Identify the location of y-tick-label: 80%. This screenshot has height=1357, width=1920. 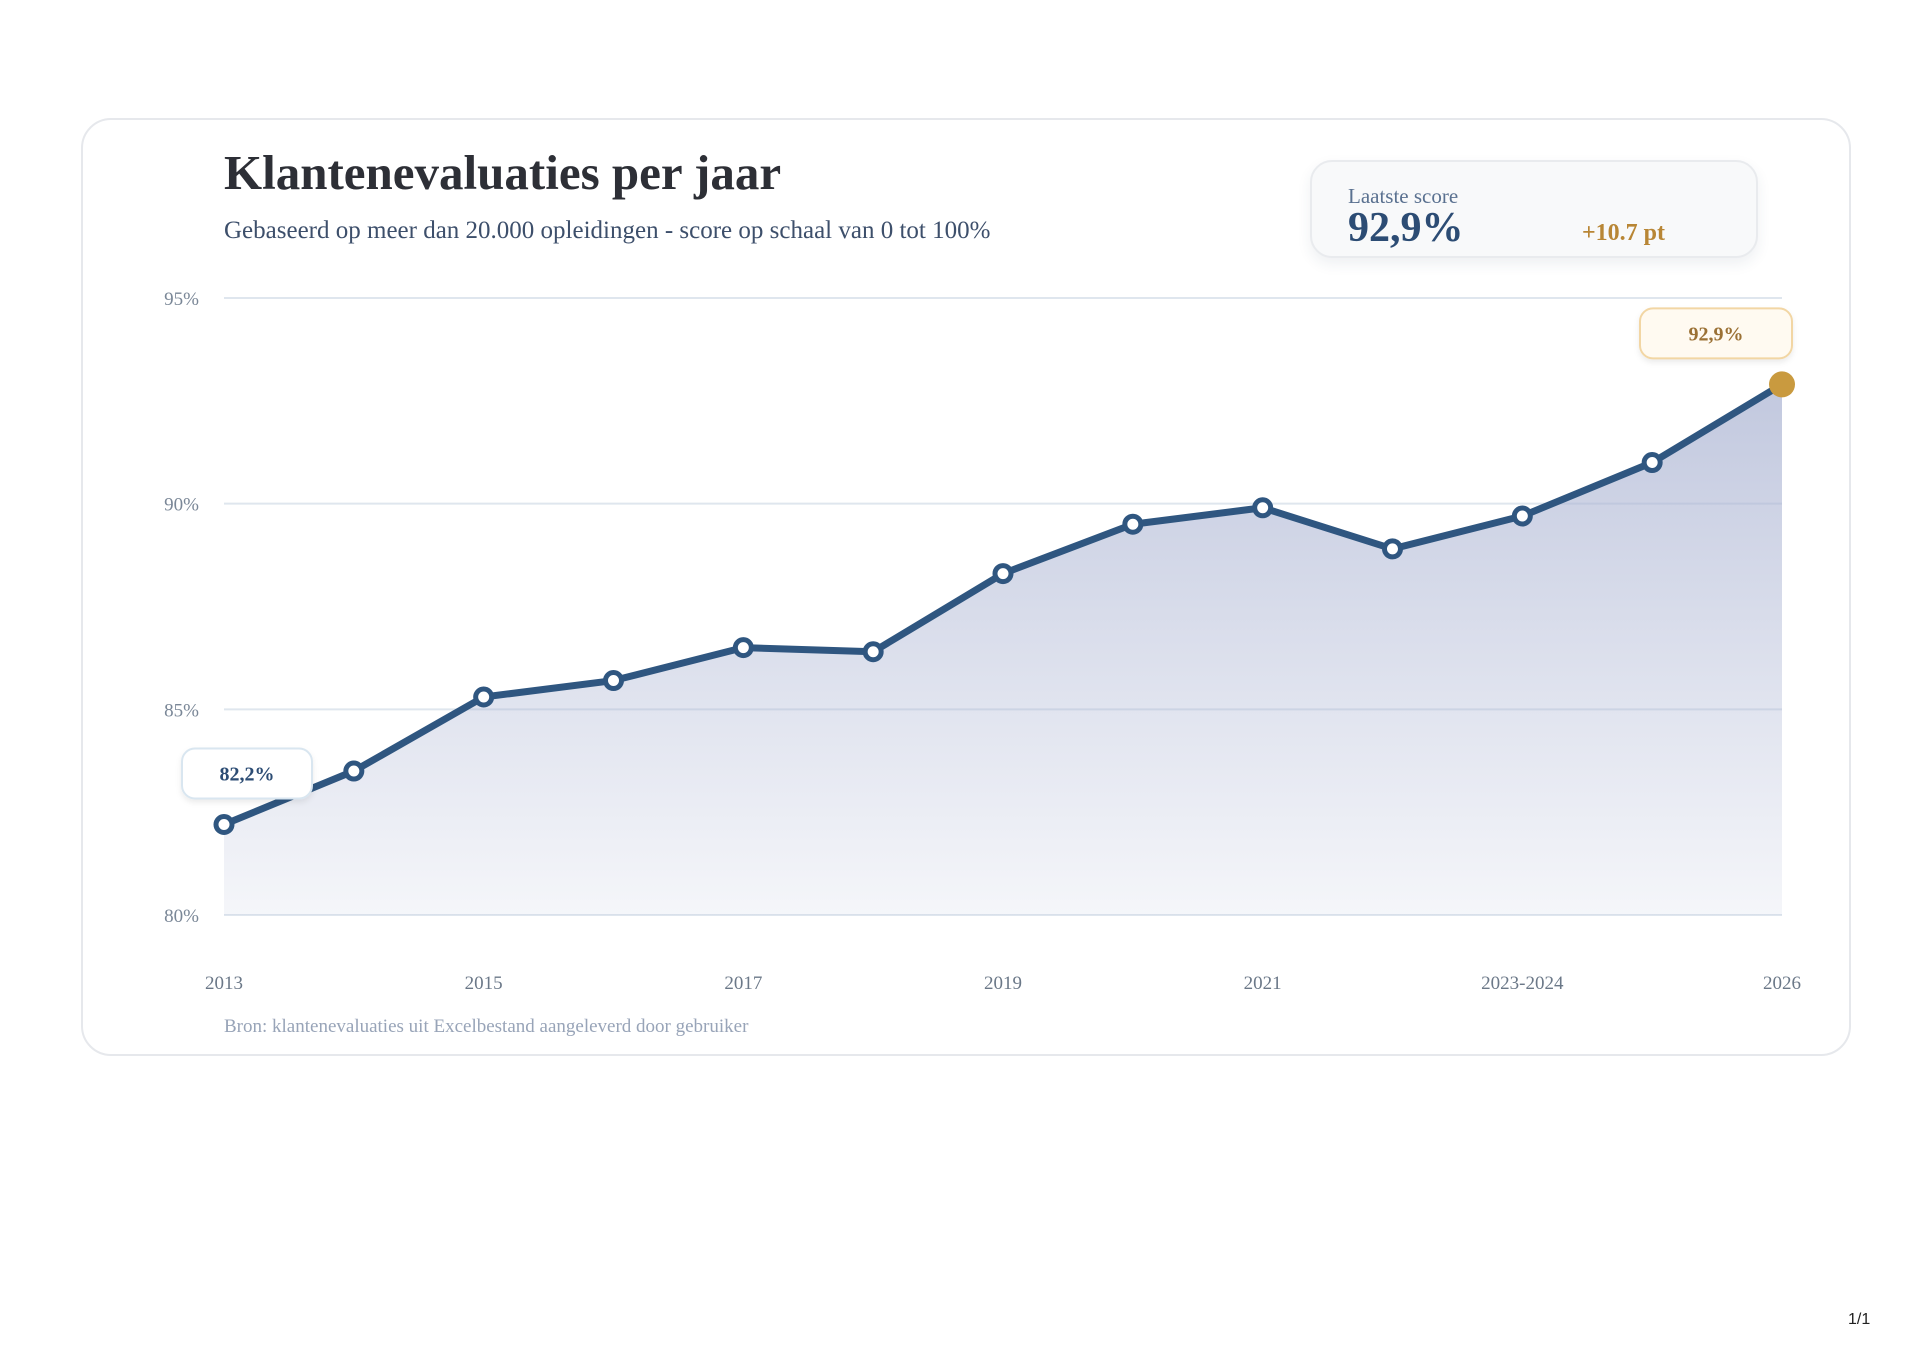
(181, 916).